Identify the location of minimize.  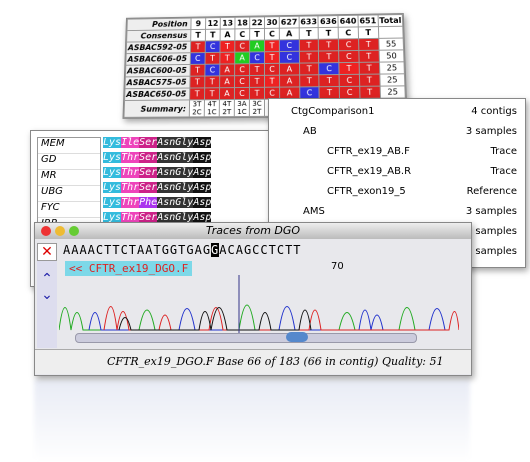
(60, 231).